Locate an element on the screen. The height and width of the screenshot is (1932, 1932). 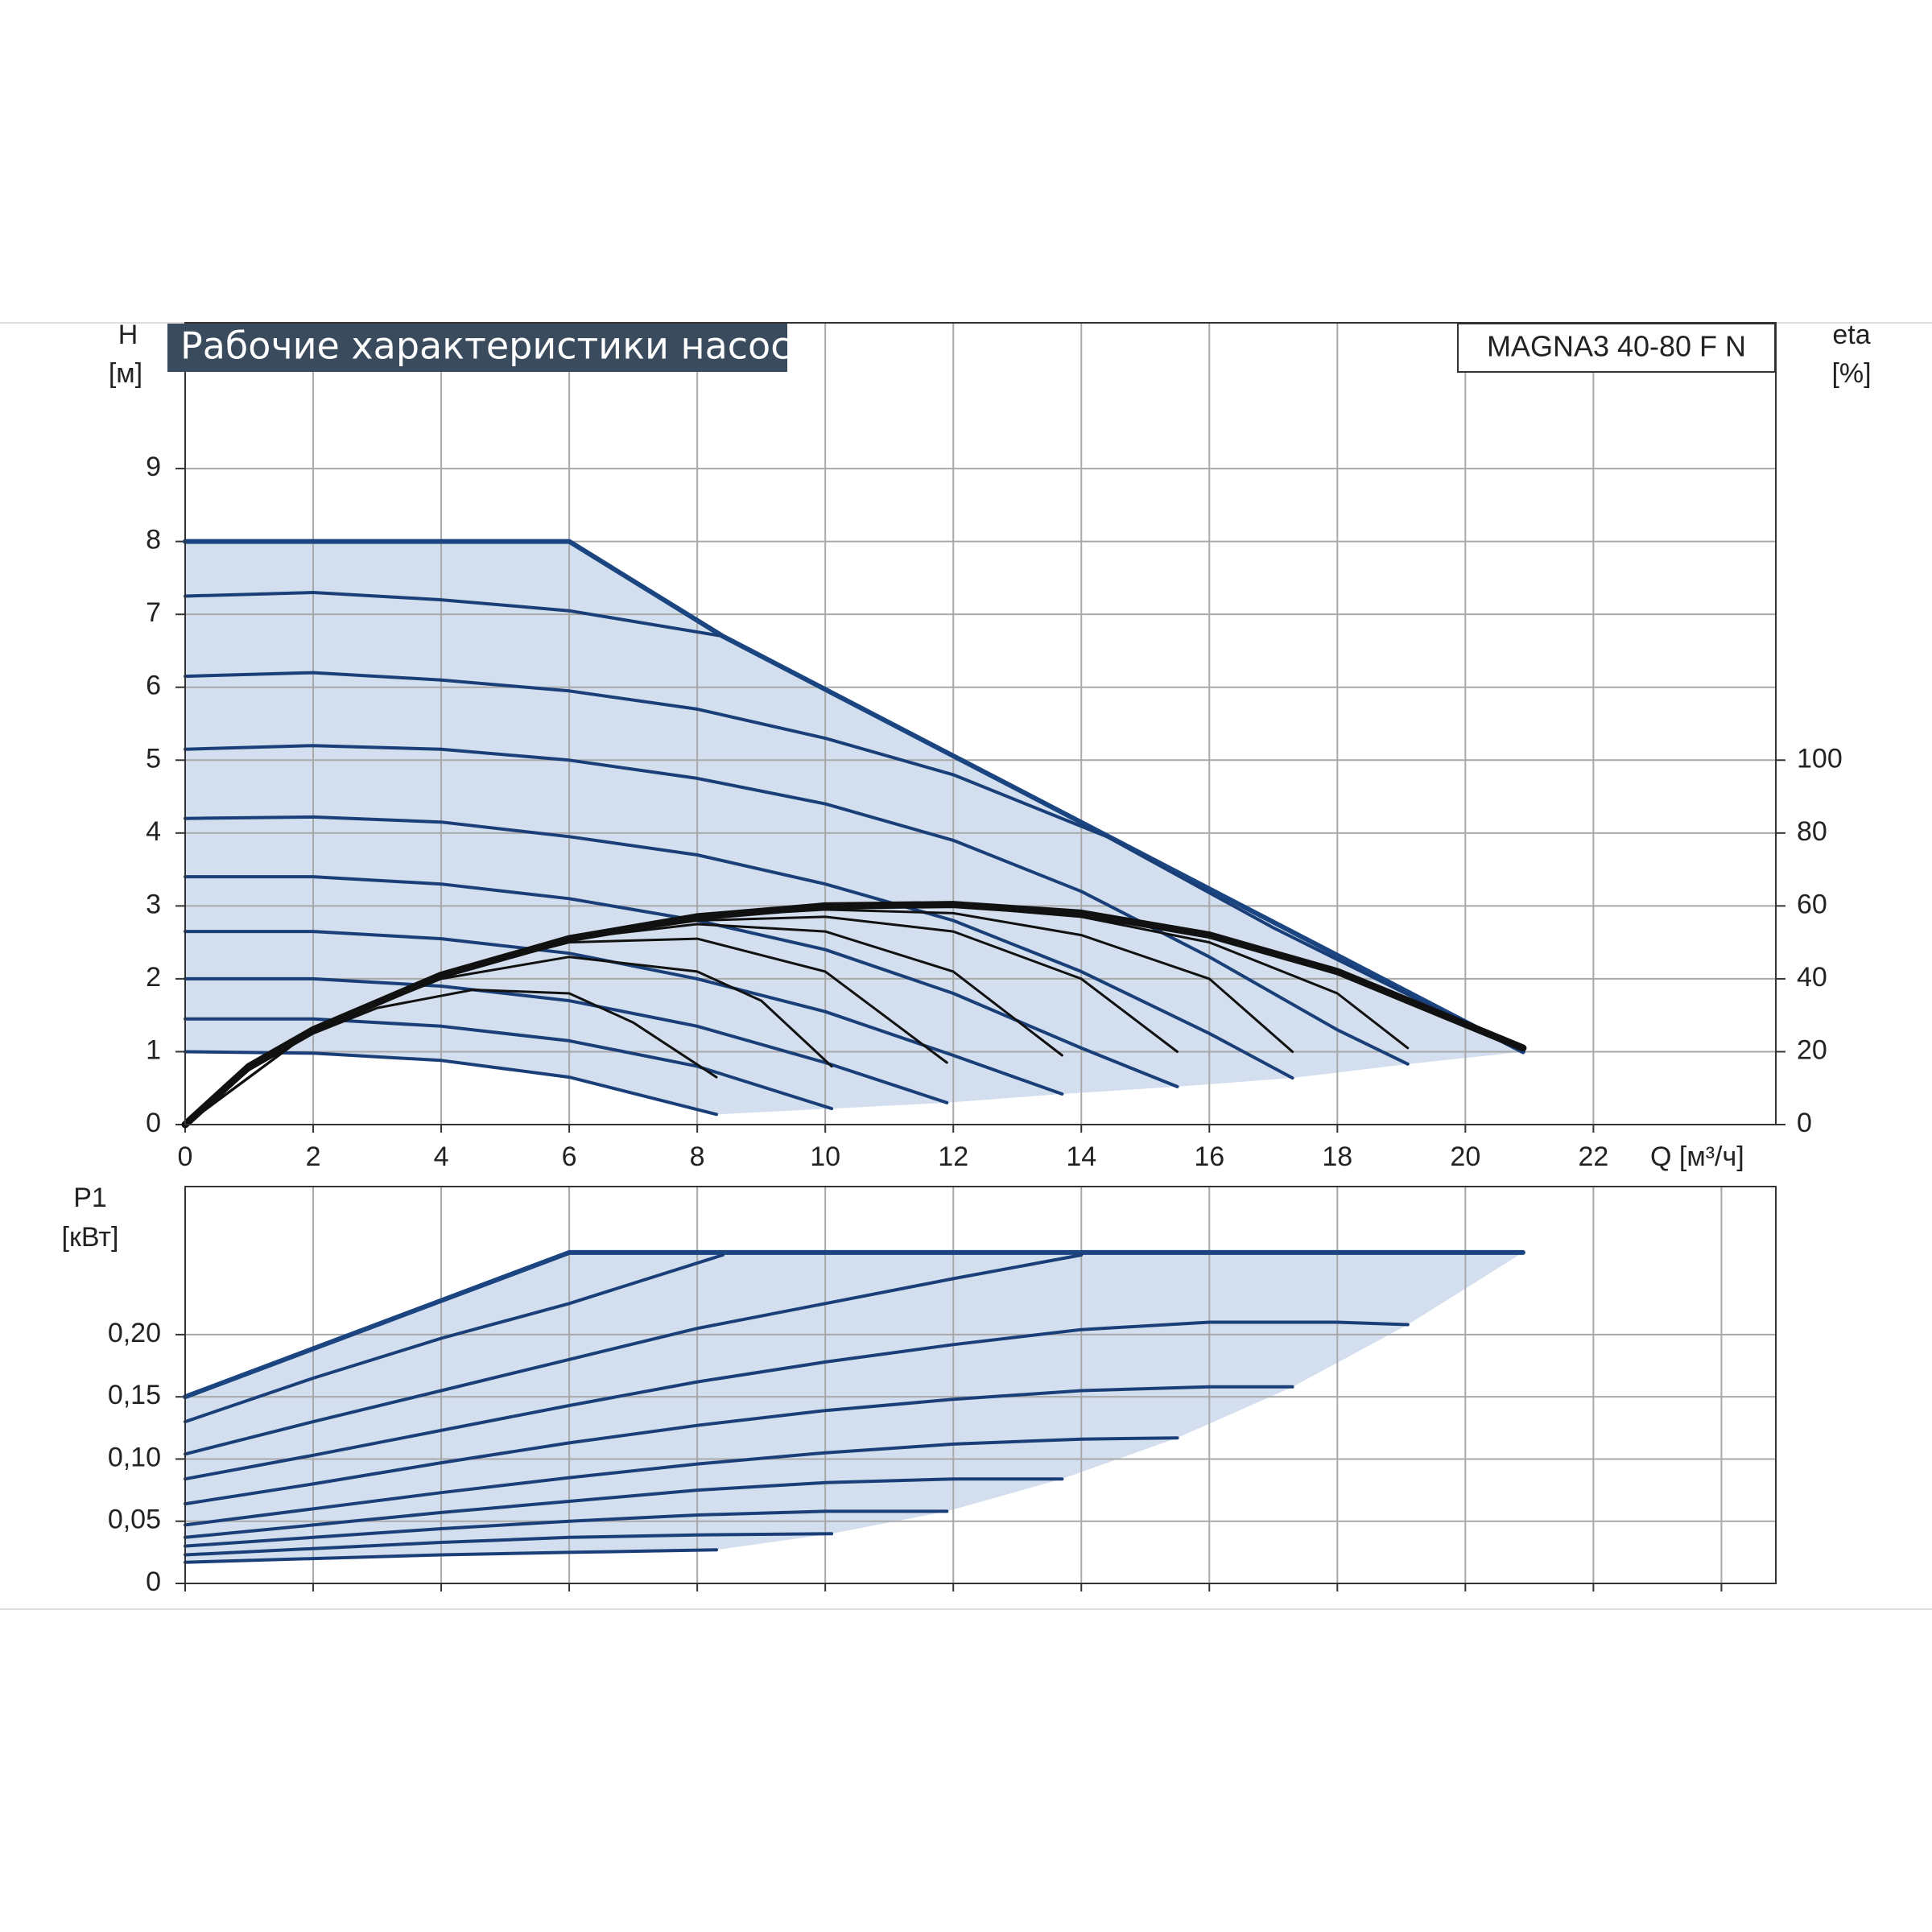
chart-title: Рабочие характеристики насоса is located at coordinates (497, 346).